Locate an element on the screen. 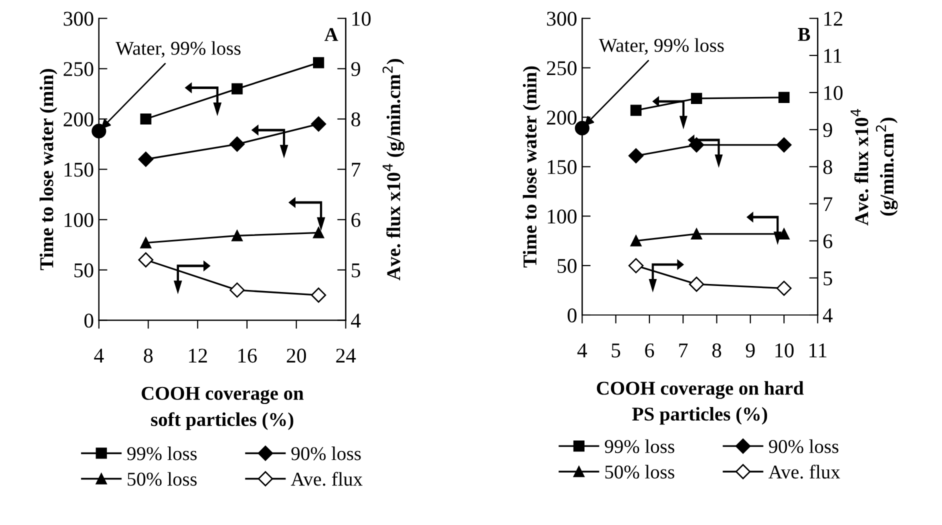  x-tick-label: 16 is located at coordinates (247, 355).